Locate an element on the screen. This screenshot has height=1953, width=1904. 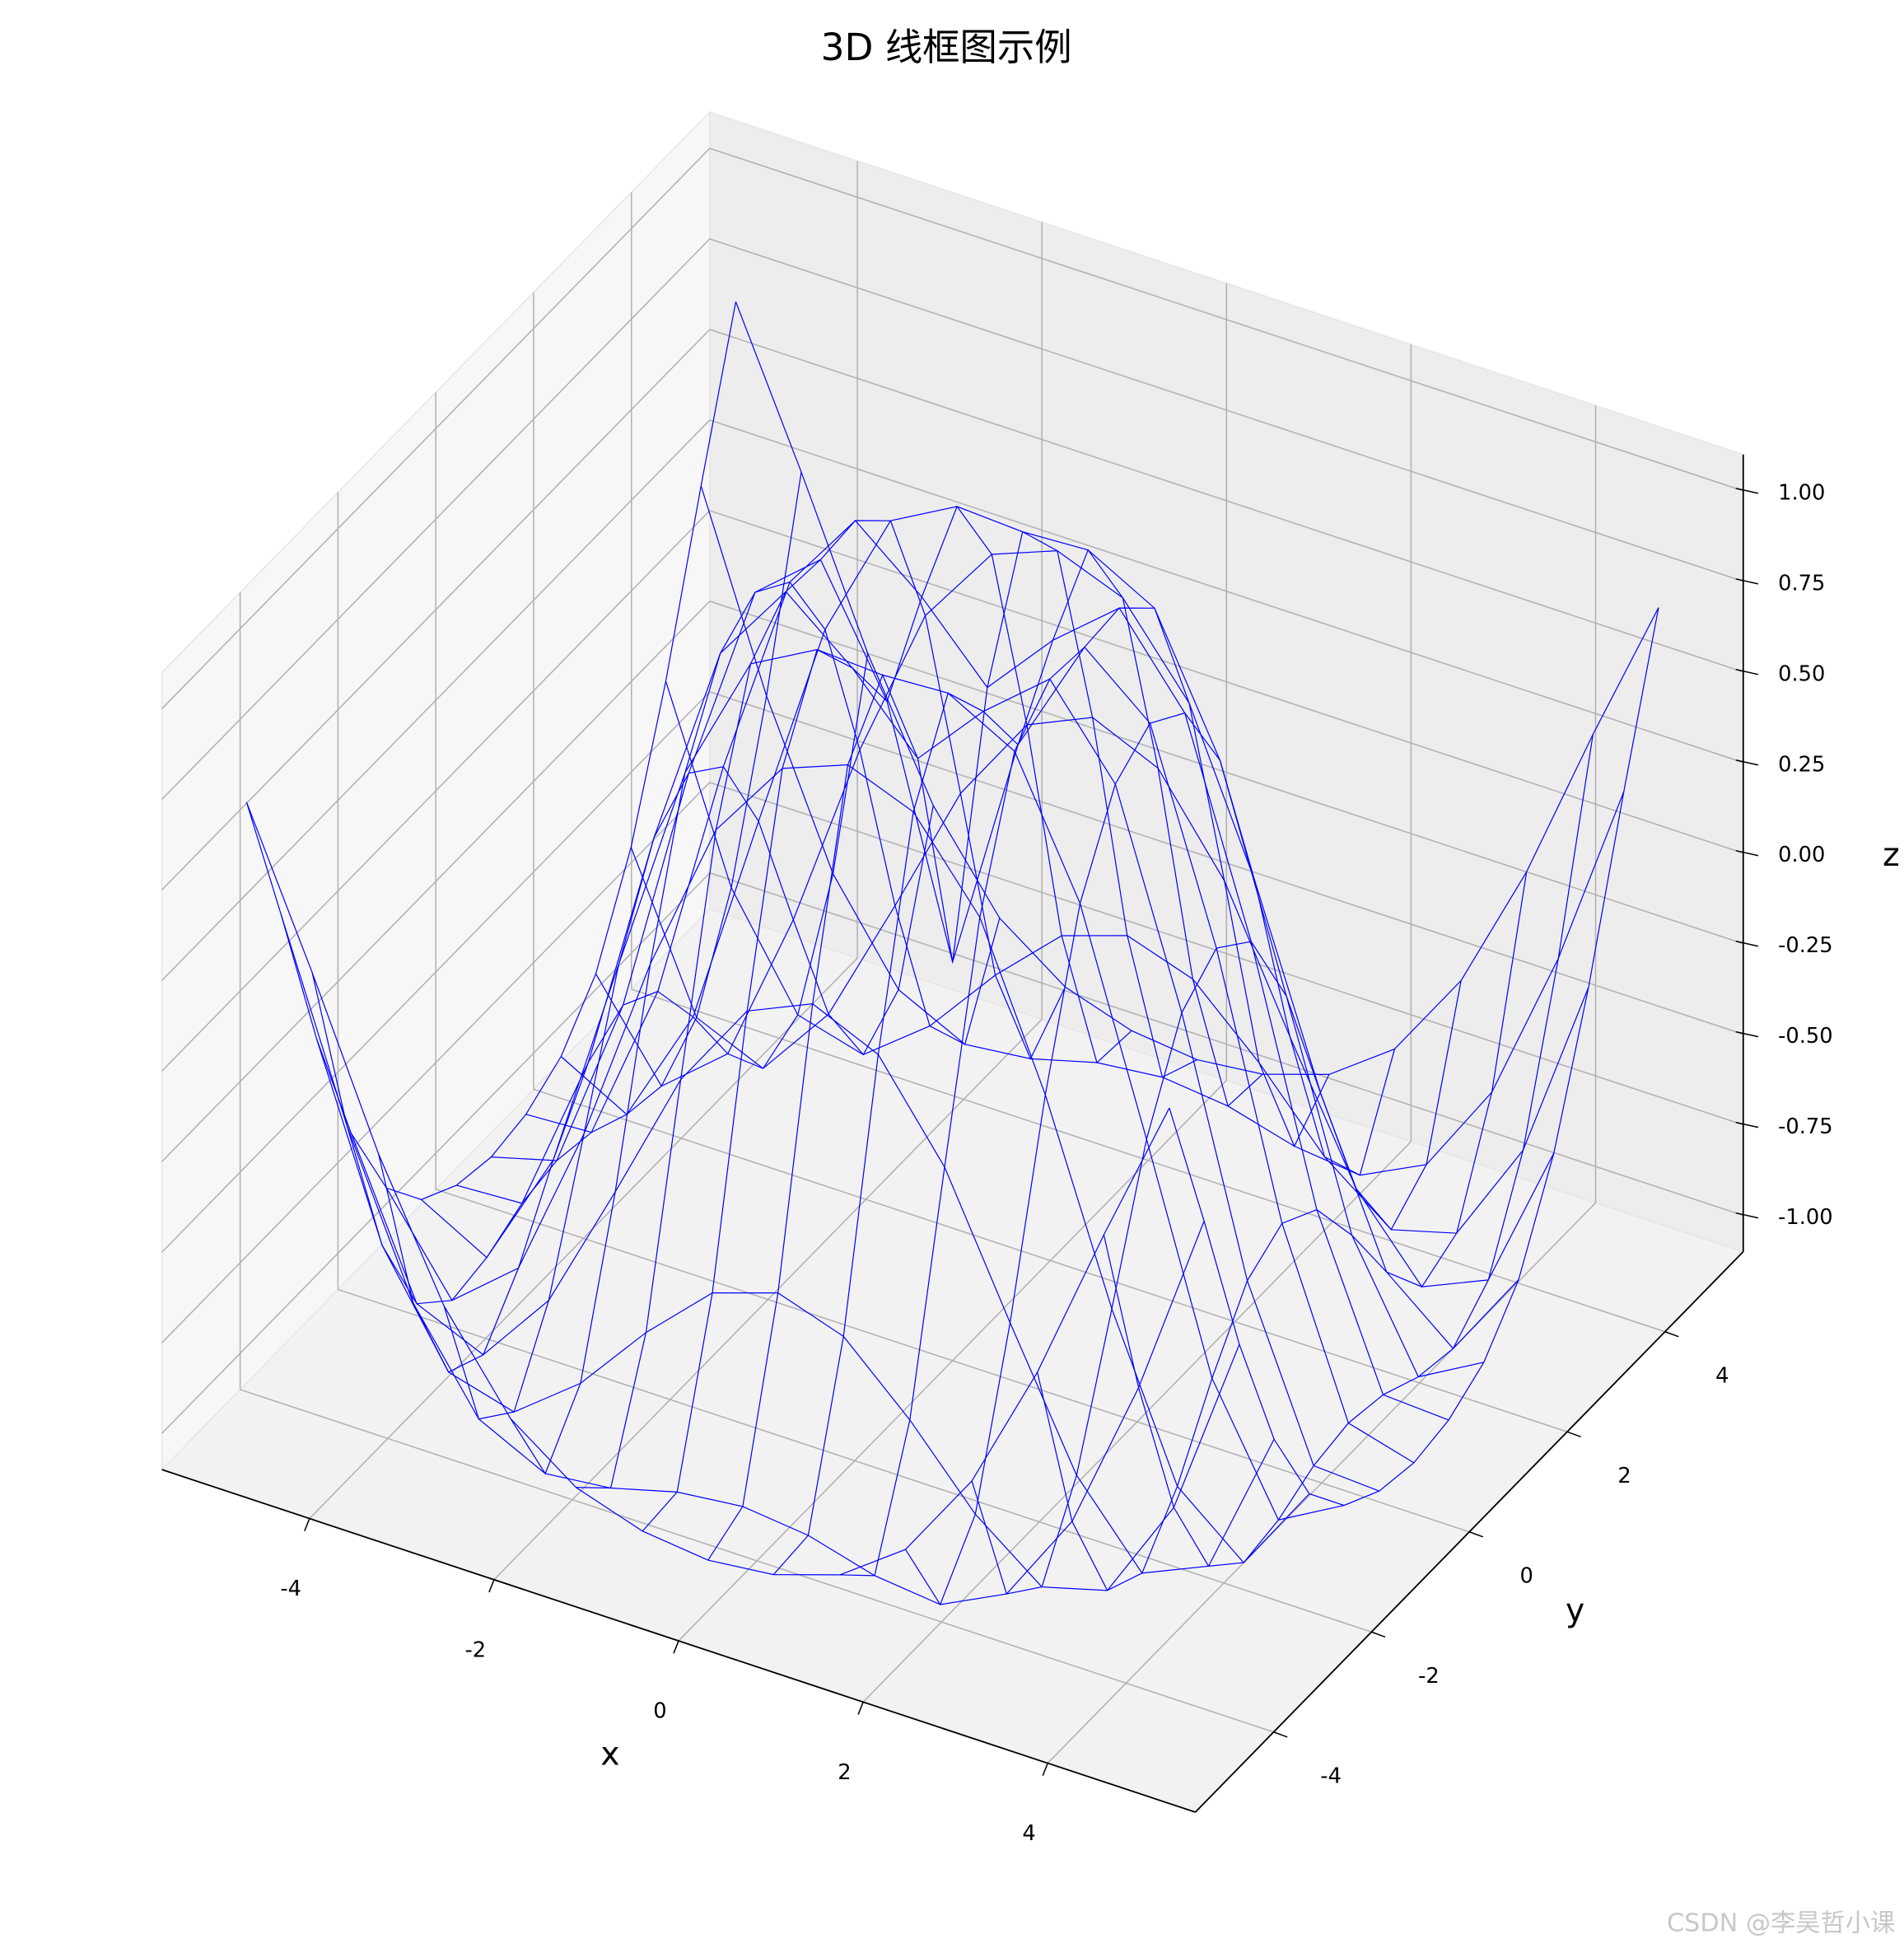
x-axis-label: x is located at coordinates (609, 1754).